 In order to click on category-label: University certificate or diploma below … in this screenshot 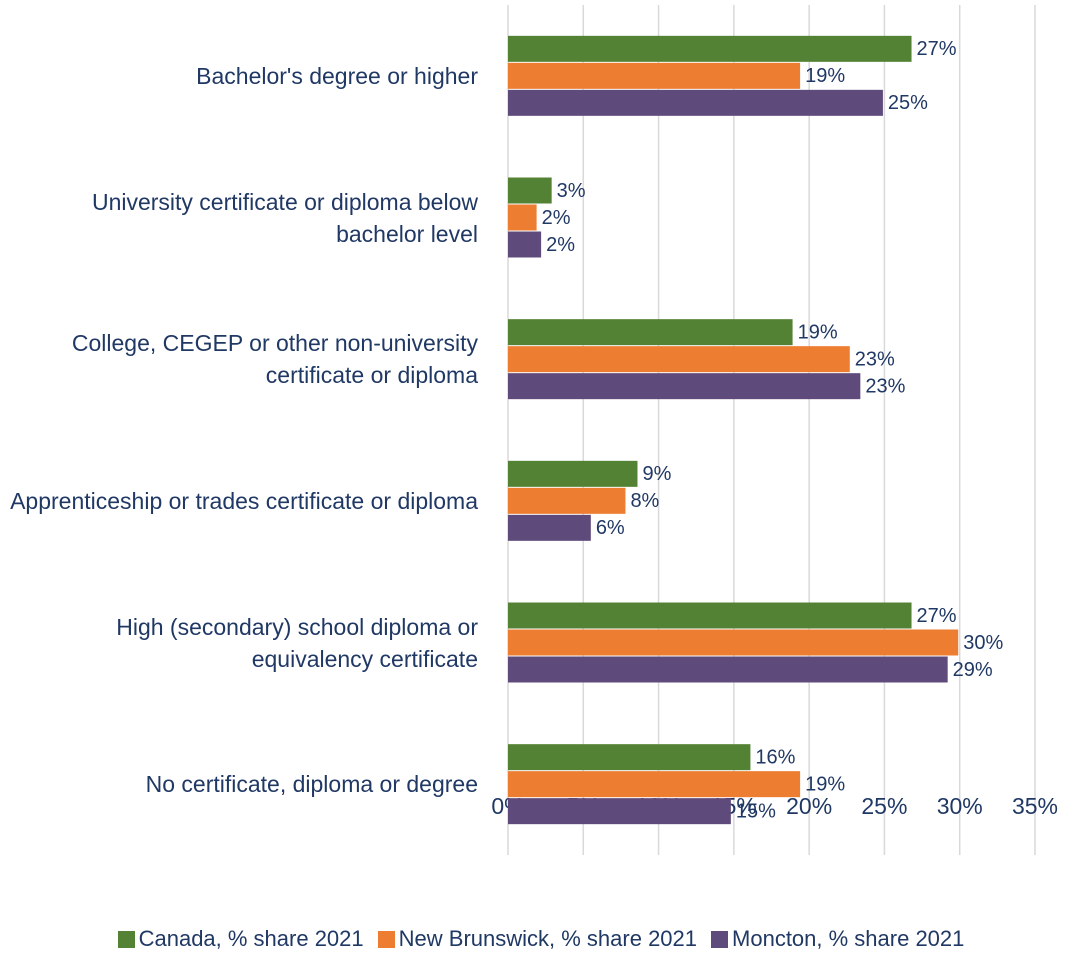, I will do `click(284, 217)`.